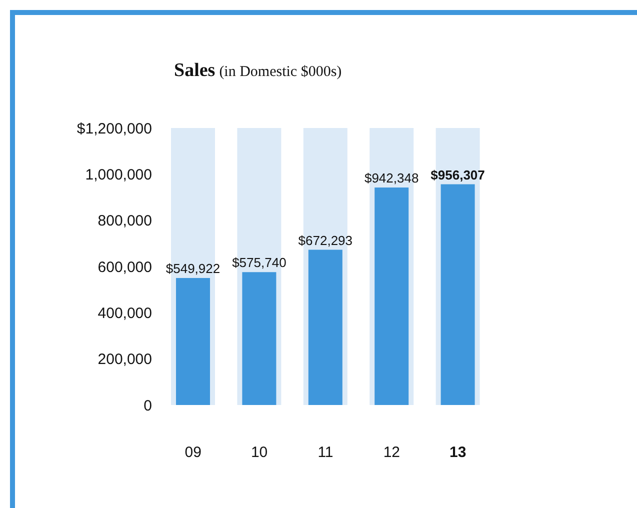 This screenshot has width=637, height=508. Describe the element at coordinates (391, 178) in the screenshot. I see `data-label: $942,348` at that location.